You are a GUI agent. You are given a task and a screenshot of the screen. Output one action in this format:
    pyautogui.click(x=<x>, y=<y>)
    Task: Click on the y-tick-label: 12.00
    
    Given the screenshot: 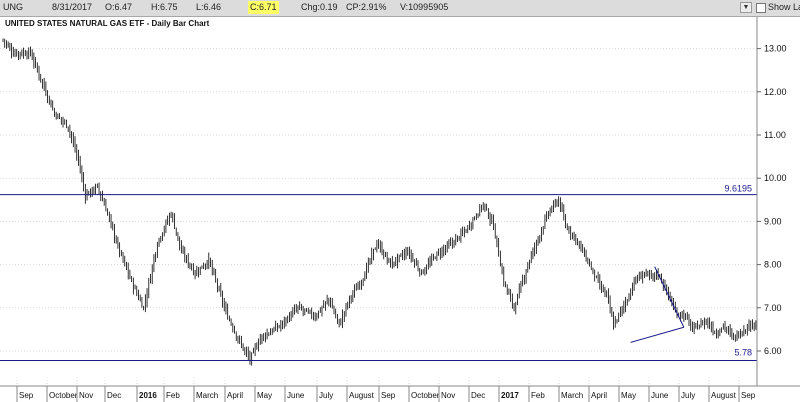 What is the action you would take?
    pyautogui.click(x=775, y=92)
    